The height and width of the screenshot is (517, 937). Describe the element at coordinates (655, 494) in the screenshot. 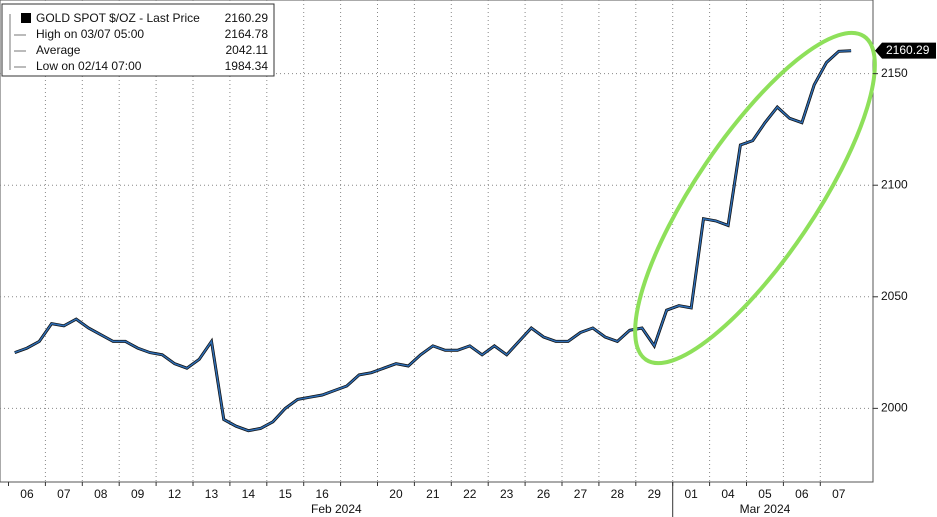

I see `x-tick-label: 29` at that location.